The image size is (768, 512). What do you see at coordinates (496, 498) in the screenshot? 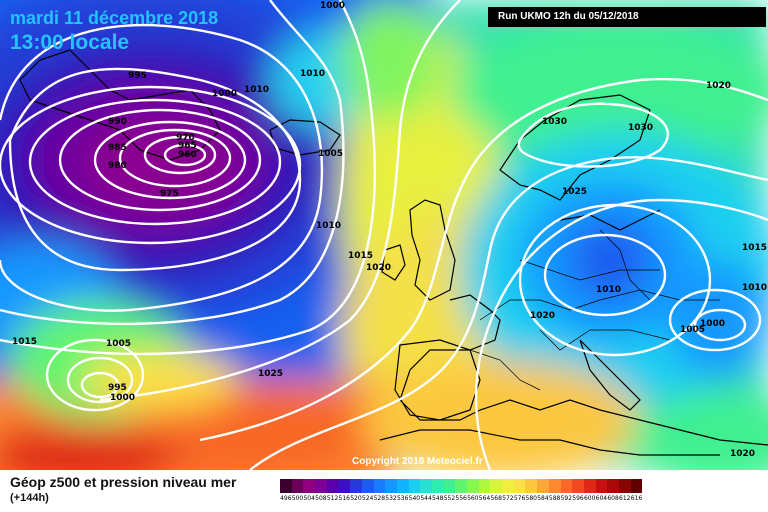
I see `scale-tick-label: 568` at bounding box center [496, 498].